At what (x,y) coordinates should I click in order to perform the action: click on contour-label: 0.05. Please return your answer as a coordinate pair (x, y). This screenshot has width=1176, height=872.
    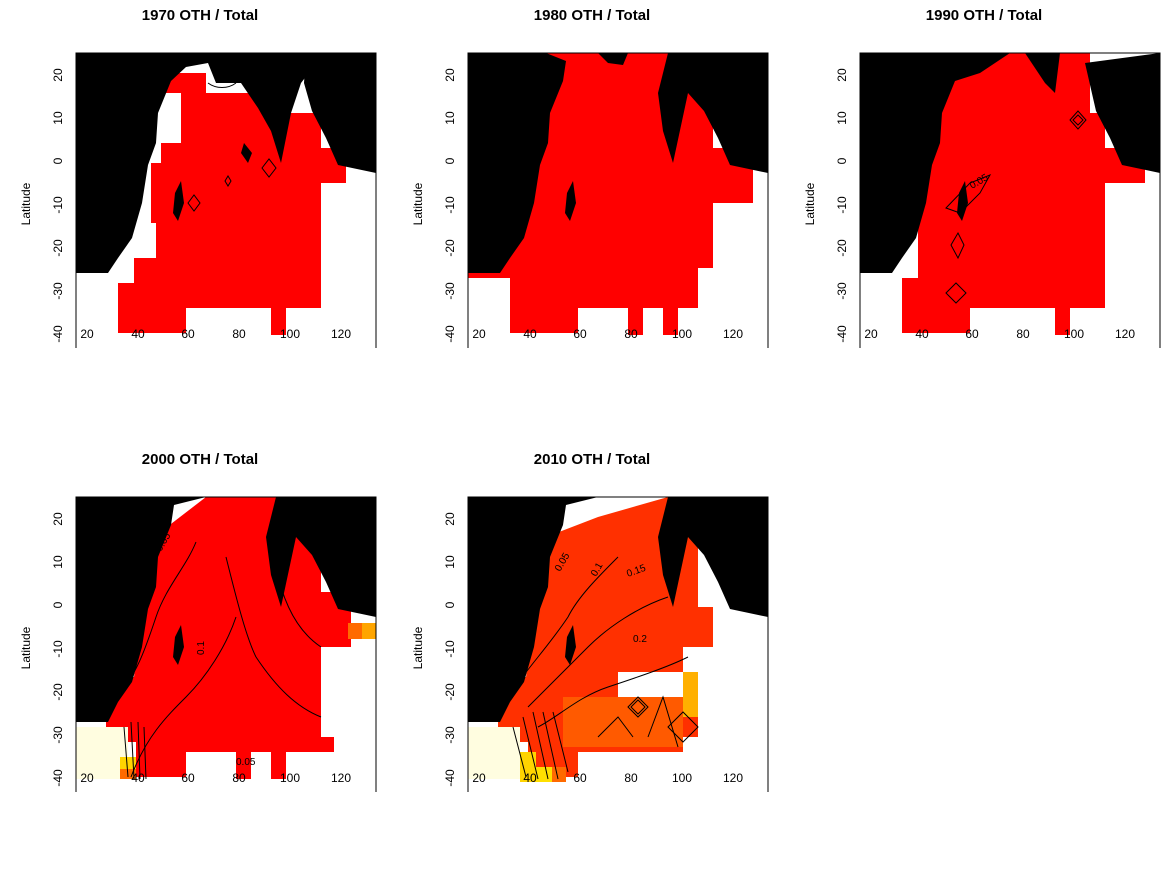
    Looking at the image, I should click on (246, 762).